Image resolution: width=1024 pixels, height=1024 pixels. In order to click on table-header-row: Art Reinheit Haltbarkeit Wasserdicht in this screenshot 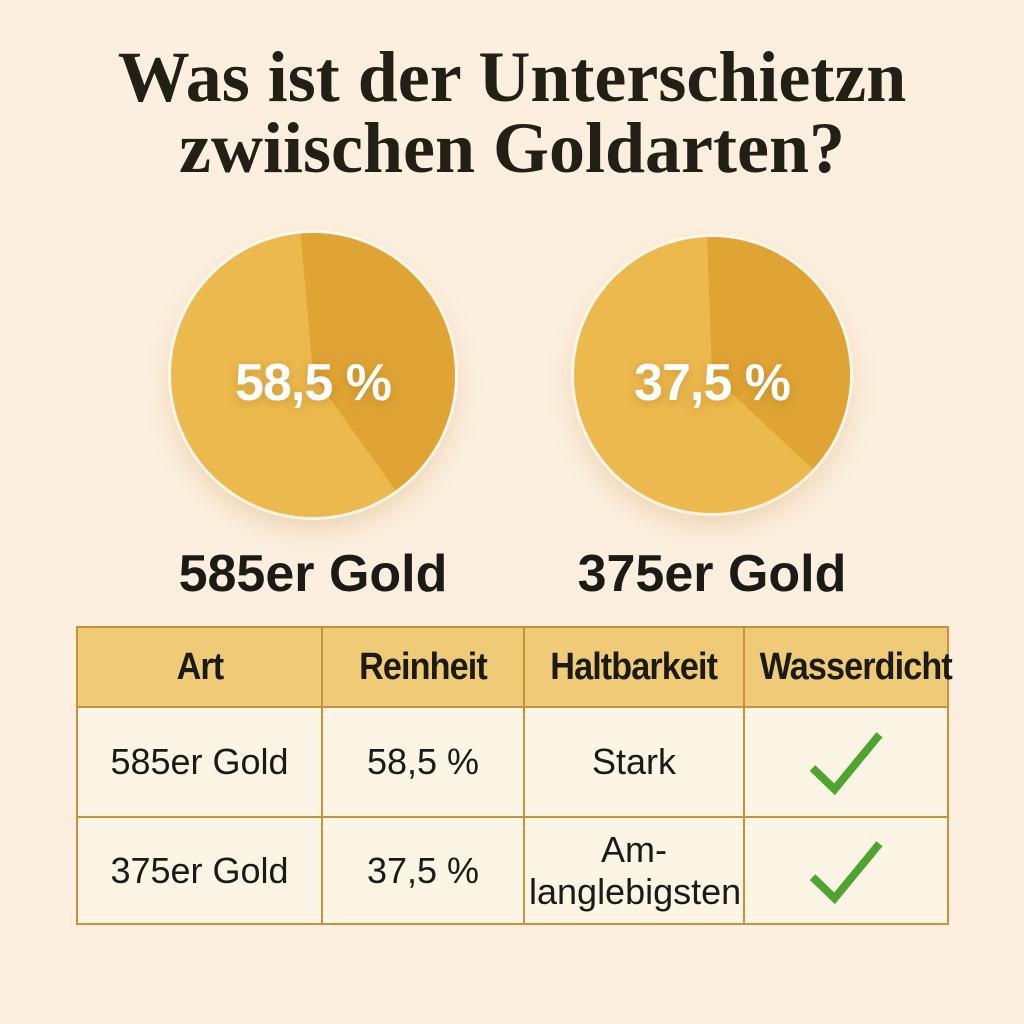, I will do `click(514, 667)`.